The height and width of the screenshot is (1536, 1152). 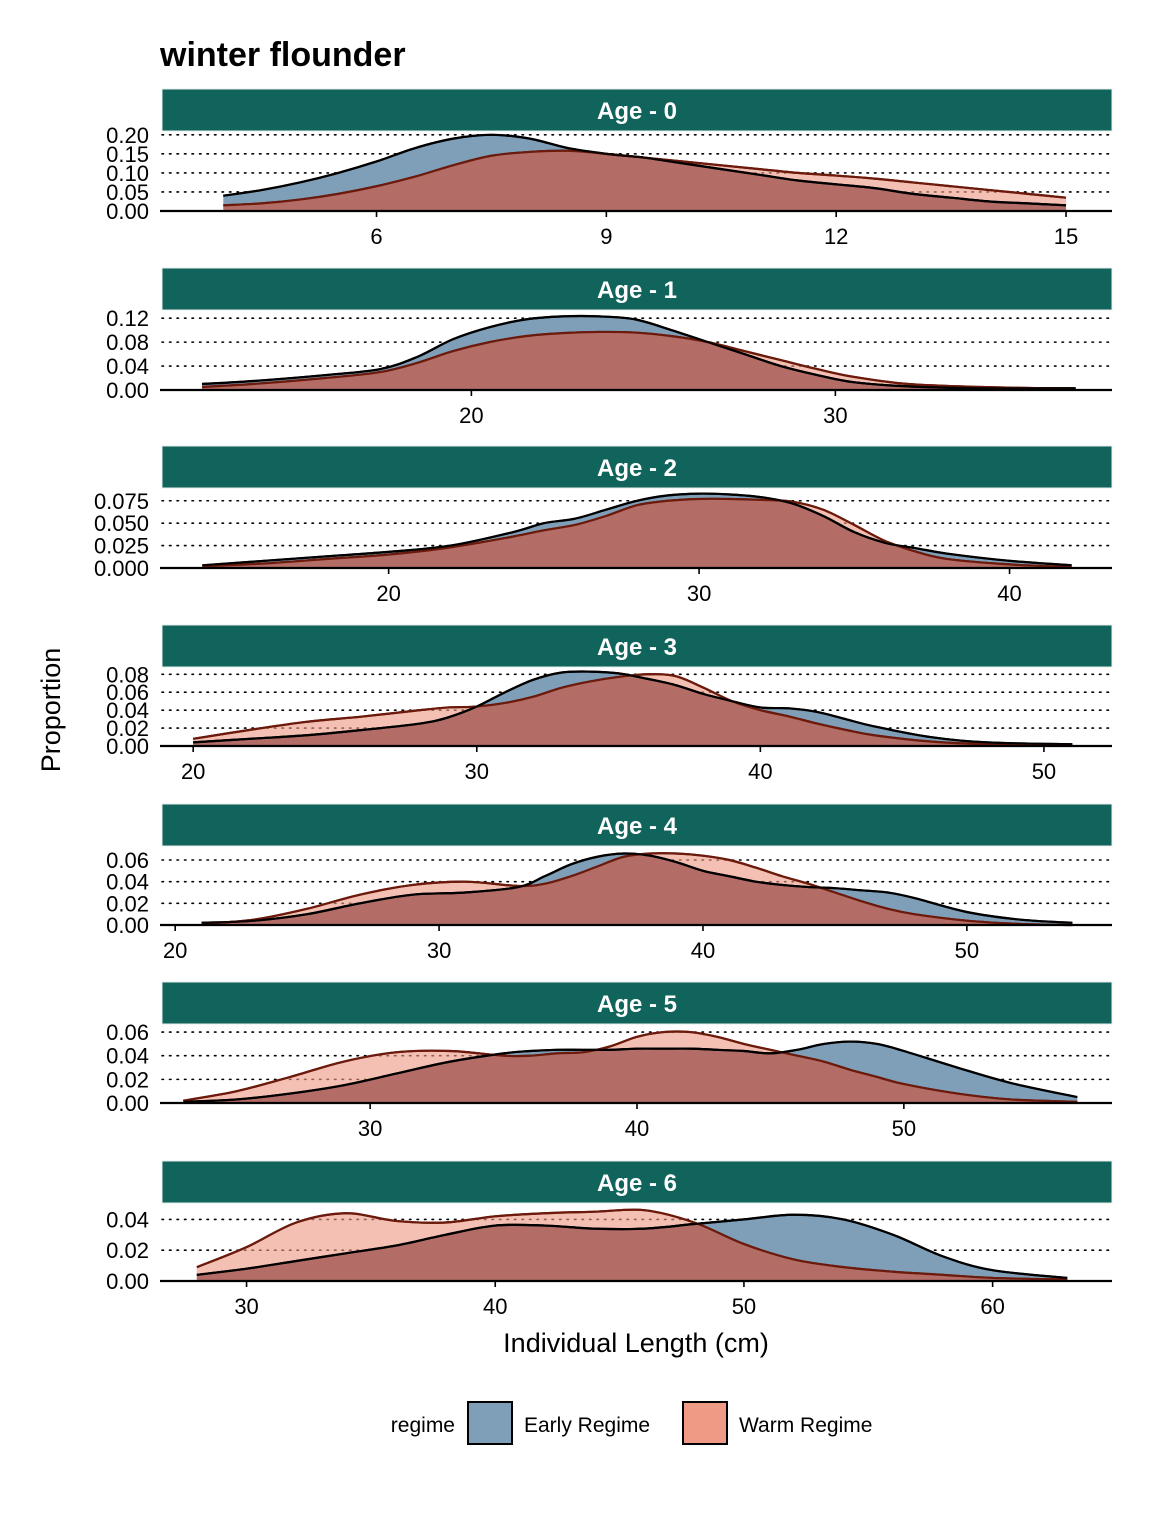 What do you see at coordinates (490, 1423) in the screenshot?
I see `legend-key-early` at bounding box center [490, 1423].